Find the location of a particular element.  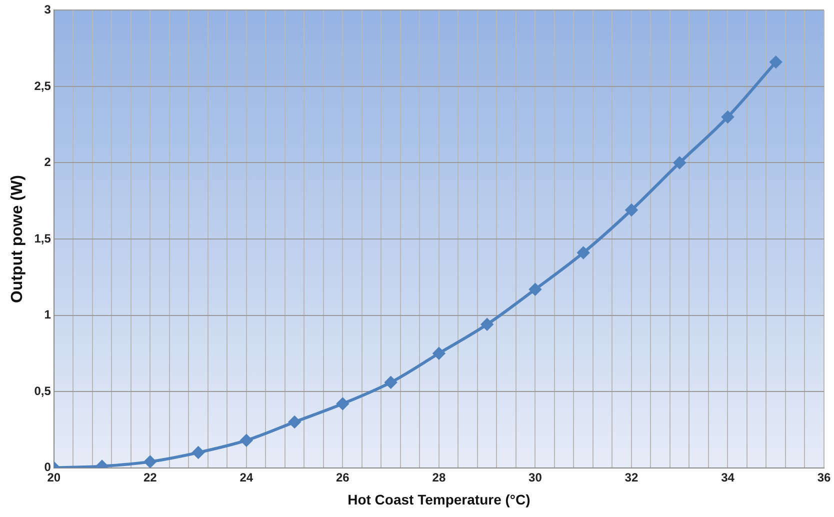

x-tick-label: 34 is located at coordinates (728, 477).